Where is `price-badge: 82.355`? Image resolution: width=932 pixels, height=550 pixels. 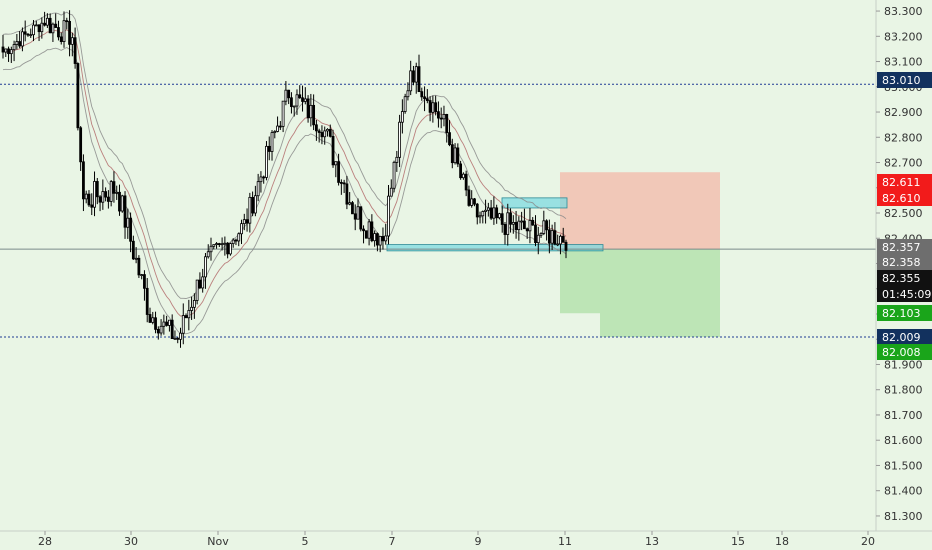 price-badge: 82.355 is located at coordinates (904, 278).